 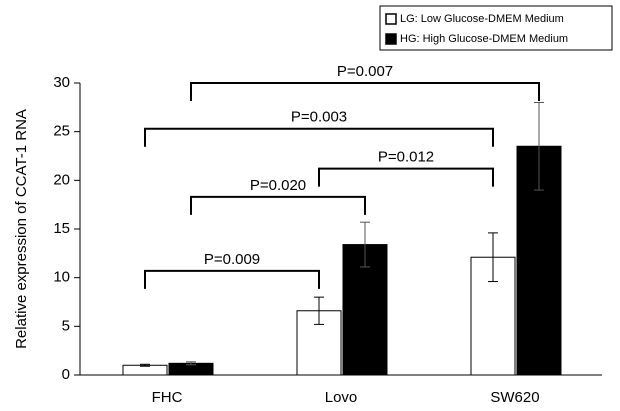 What do you see at coordinates (61, 179) in the screenshot?
I see `y-tick-label: 20` at bounding box center [61, 179].